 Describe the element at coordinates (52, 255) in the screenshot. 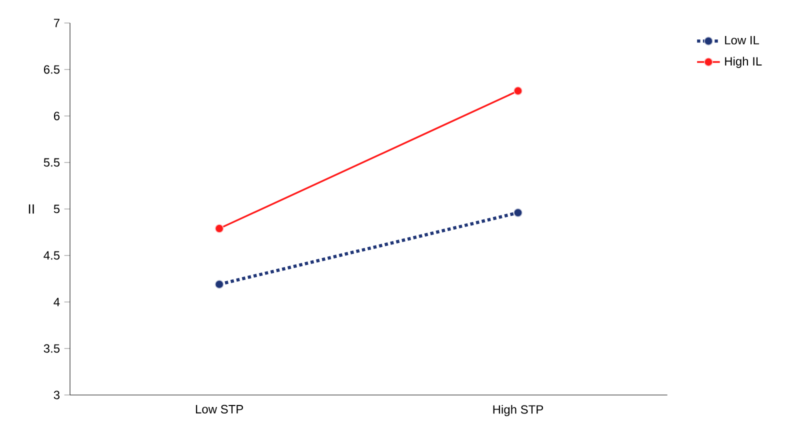

I see `y-tick-label: 4.5` at that location.